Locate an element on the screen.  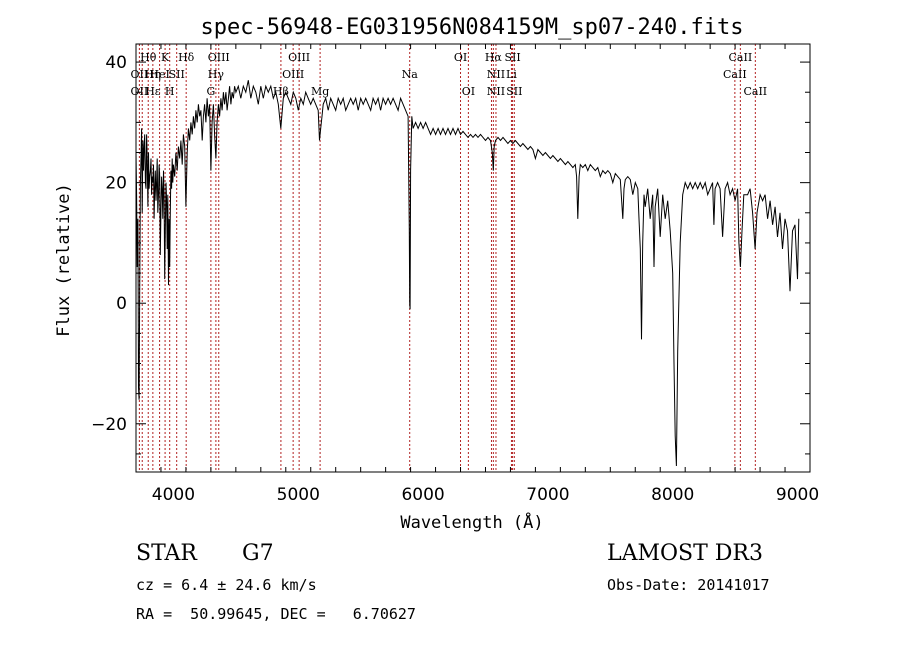
object-subclass: G7 is located at coordinates (258, 553).